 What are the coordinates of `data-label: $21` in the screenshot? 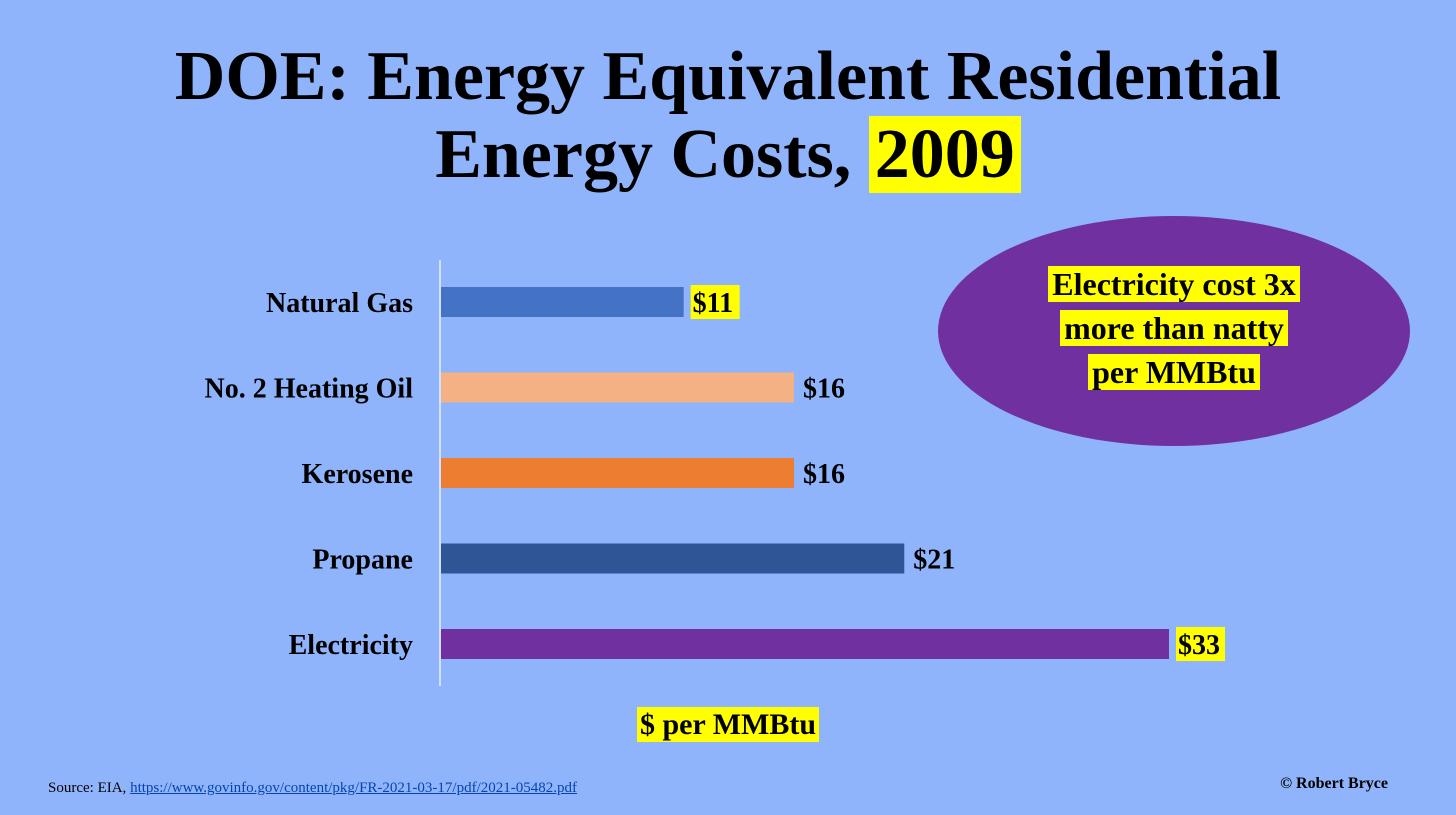 It's located at (934, 560).